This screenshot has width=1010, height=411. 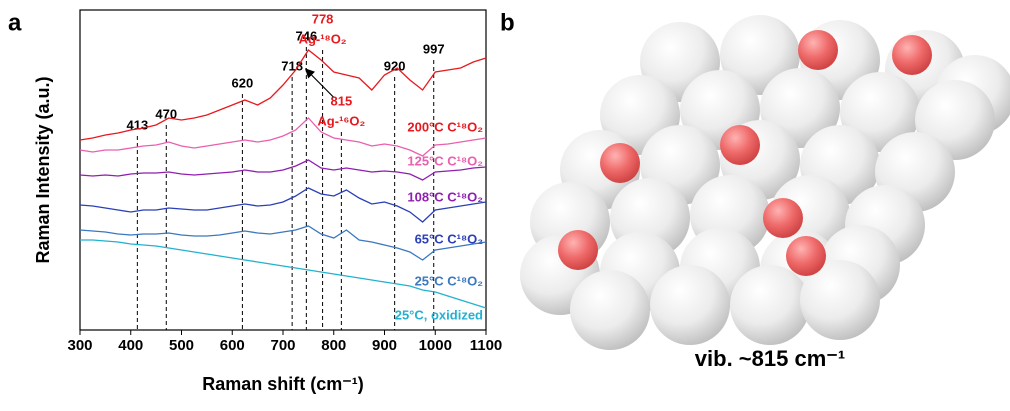 What do you see at coordinates (507, 22) in the screenshot?
I see `panel-label: b` at bounding box center [507, 22].